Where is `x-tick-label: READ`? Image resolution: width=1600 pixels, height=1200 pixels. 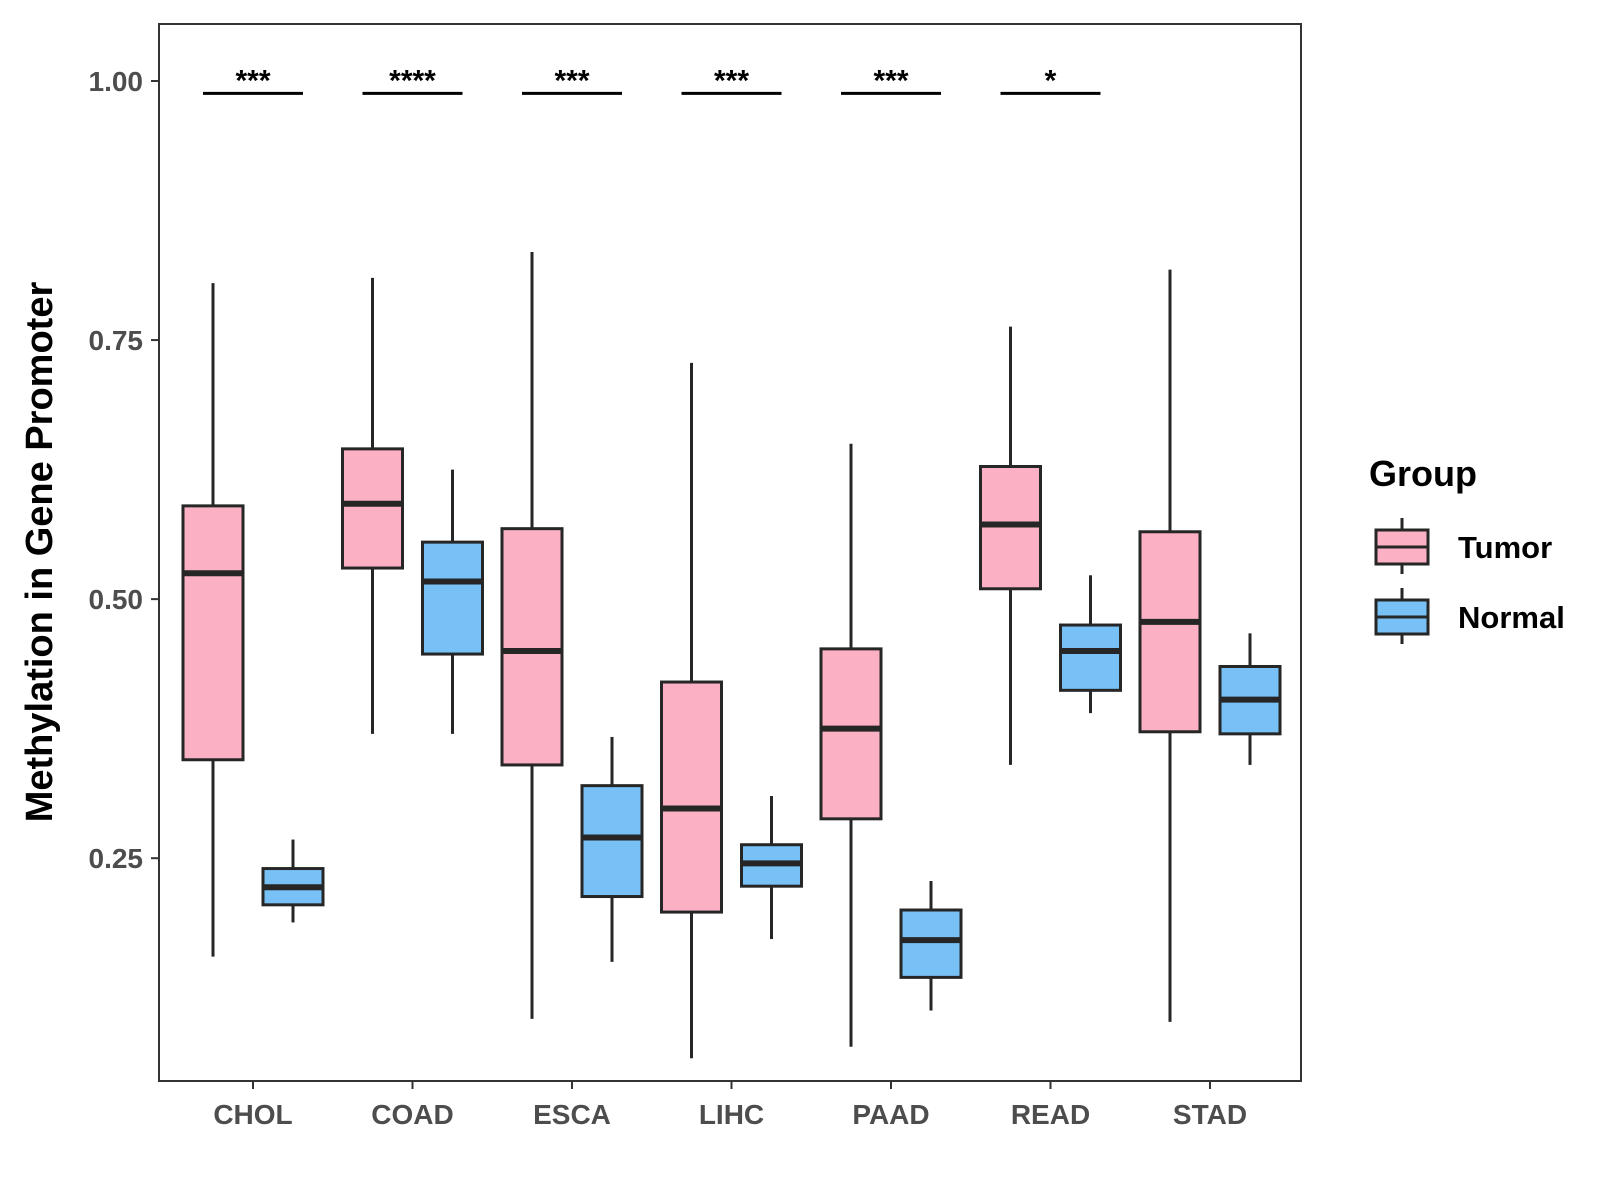 x-tick-label: READ is located at coordinates (1050, 1114).